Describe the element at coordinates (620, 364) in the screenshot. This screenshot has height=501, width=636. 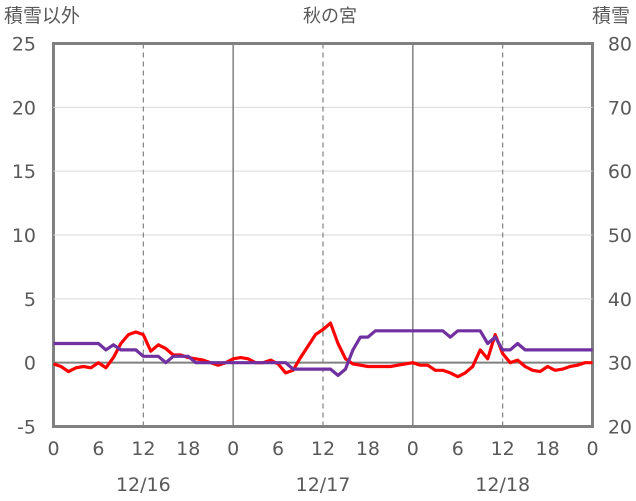
I see `right-tick-label: 30` at that location.